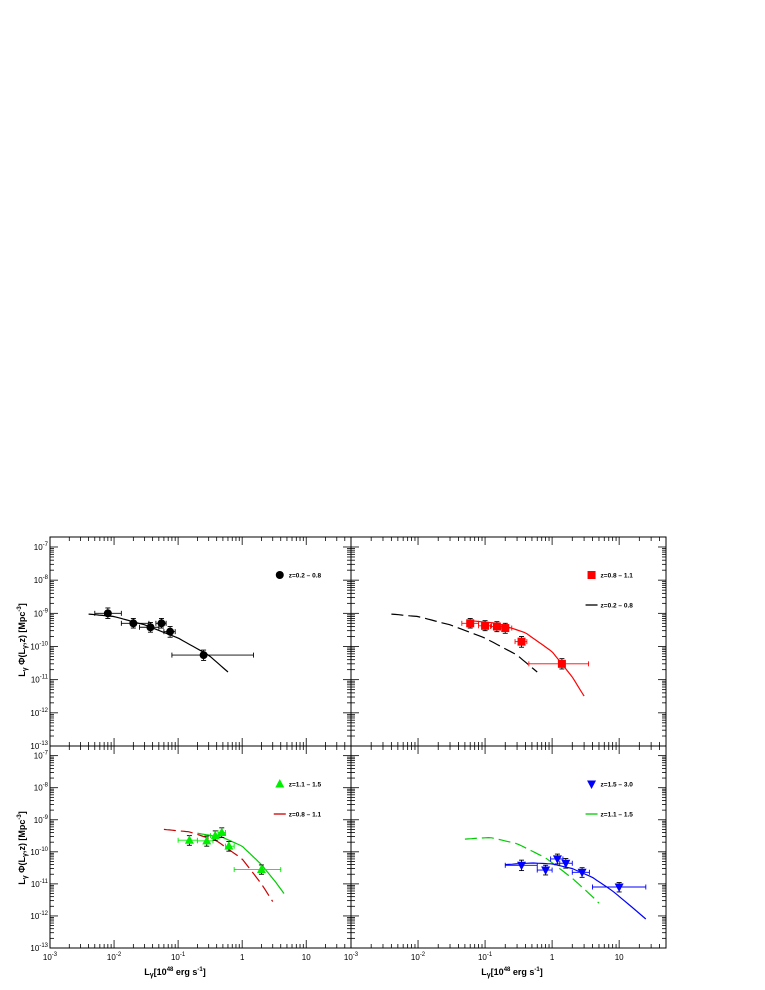 This screenshot has height=990, width=765. What do you see at coordinates (174, 973) in the screenshot?
I see `xlabel-left: Lγ[1048 erg s-1]` at bounding box center [174, 973].